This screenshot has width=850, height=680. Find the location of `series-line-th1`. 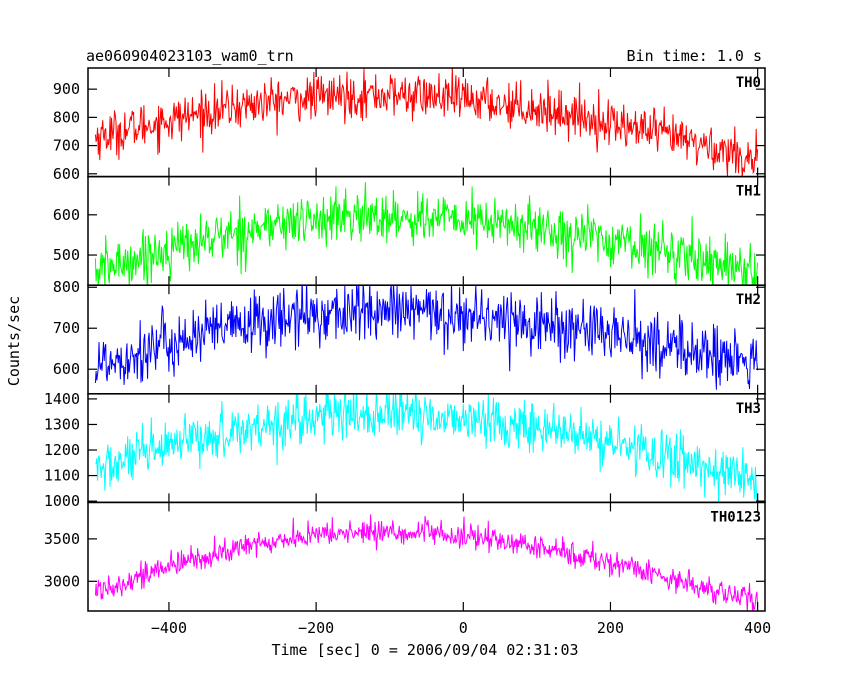

series-line-th1 is located at coordinates (426, 234).